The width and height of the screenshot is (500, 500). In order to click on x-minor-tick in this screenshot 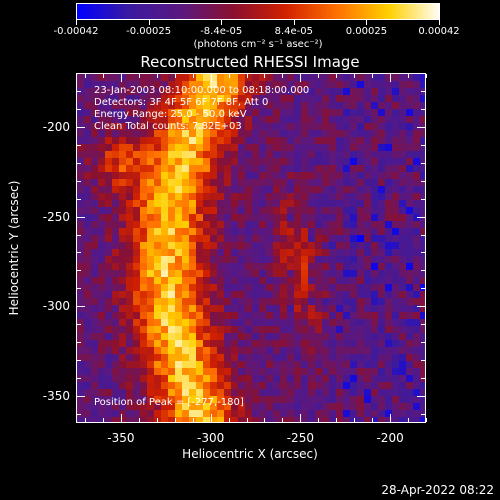, I will do `click(373, 76)`.